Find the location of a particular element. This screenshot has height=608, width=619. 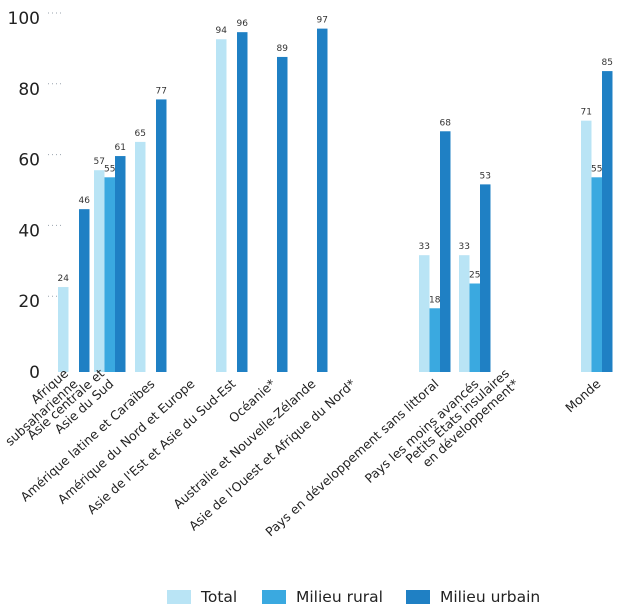

data-label: 96 is located at coordinates (243, 24).